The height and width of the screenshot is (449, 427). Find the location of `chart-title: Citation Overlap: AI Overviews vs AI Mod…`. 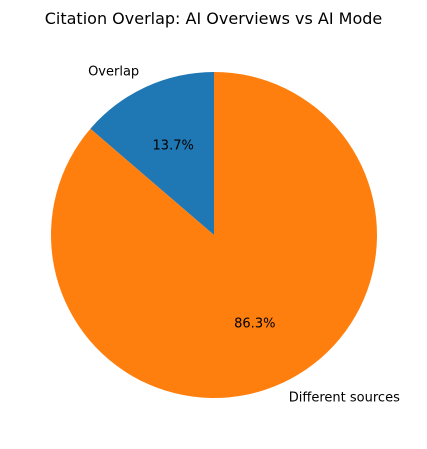

chart-title: Citation Overlap: AI Overviews vs AI Mod… is located at coordinates (214, 18).